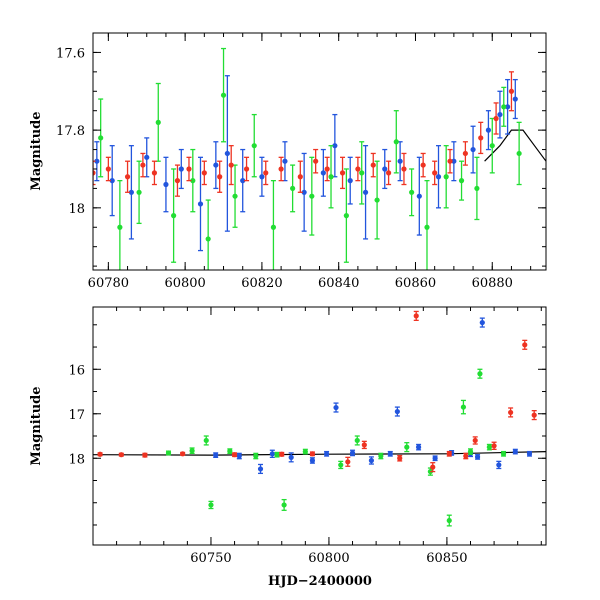 This screenshot has width=600, height=600. I want to click on y-tick-label: 17, so click(76, 415).